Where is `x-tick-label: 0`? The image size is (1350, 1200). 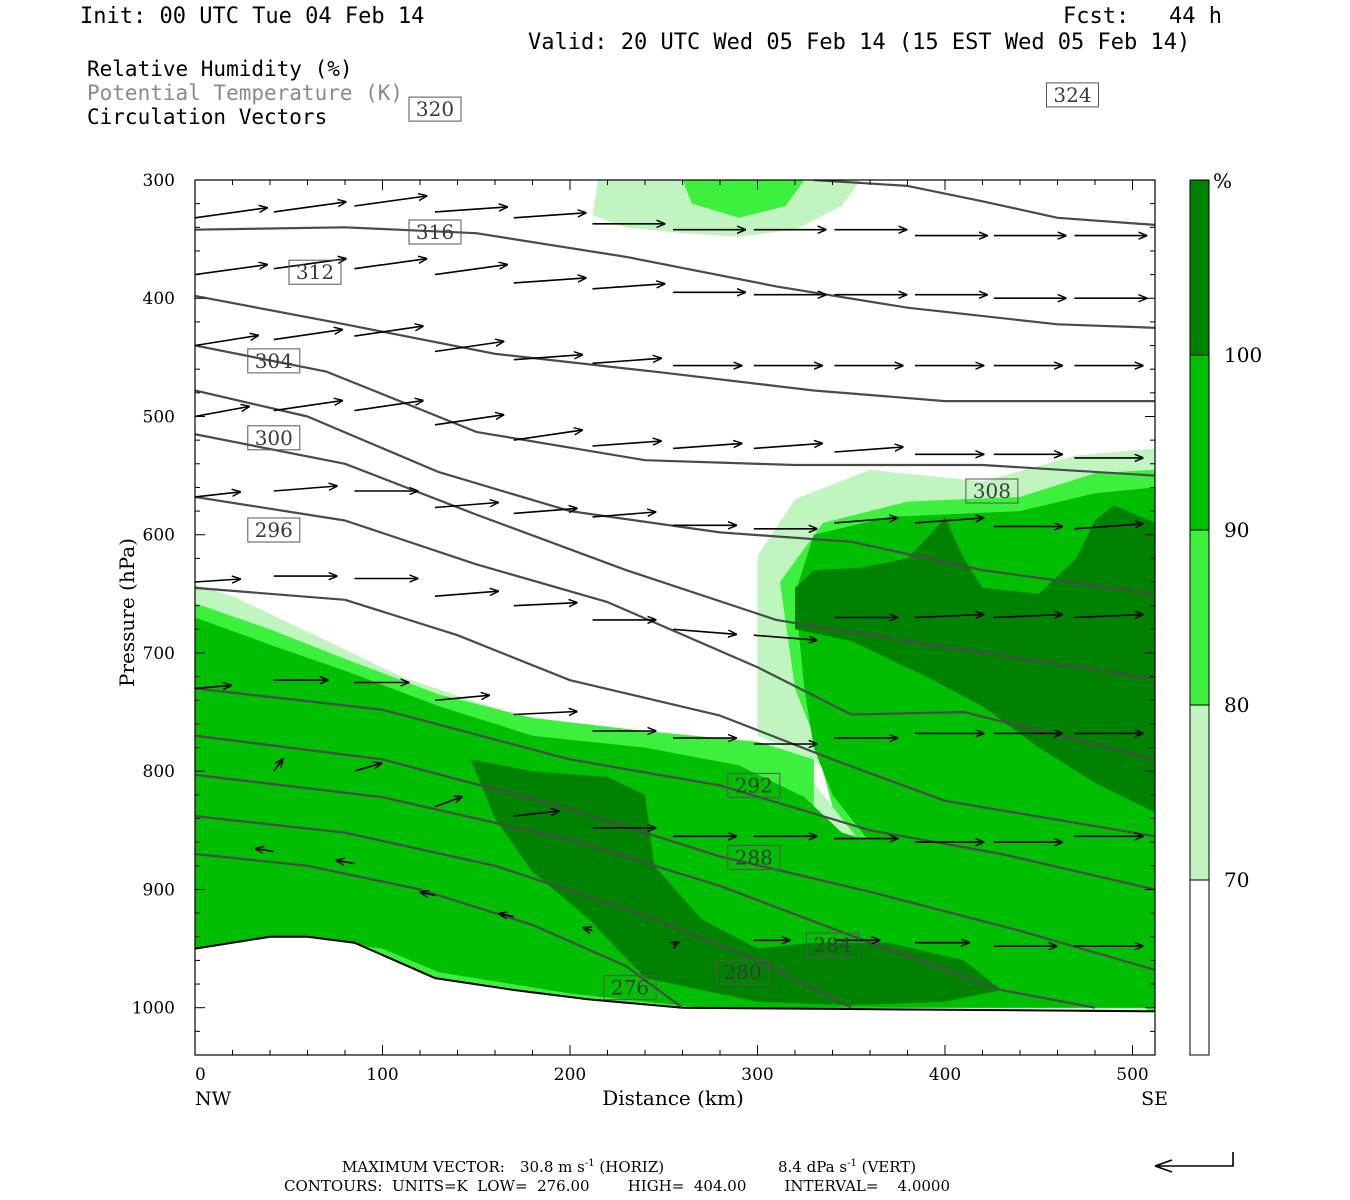
x-tick-label: 0 is located at coordinates (200, 1075).